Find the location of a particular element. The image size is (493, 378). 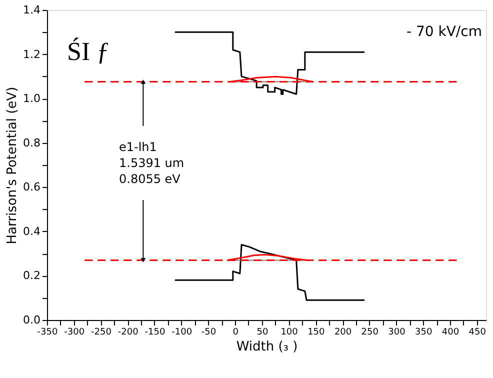

x-tick-label: 300 is located at coordinates (397, 333).